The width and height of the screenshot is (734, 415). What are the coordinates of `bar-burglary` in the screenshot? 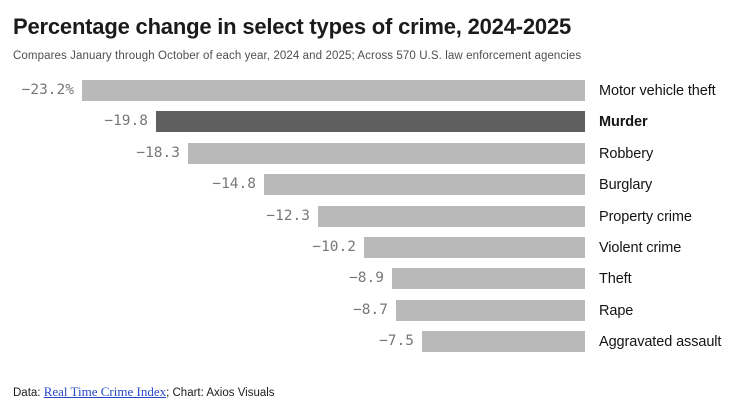 It's located at (424, 184).